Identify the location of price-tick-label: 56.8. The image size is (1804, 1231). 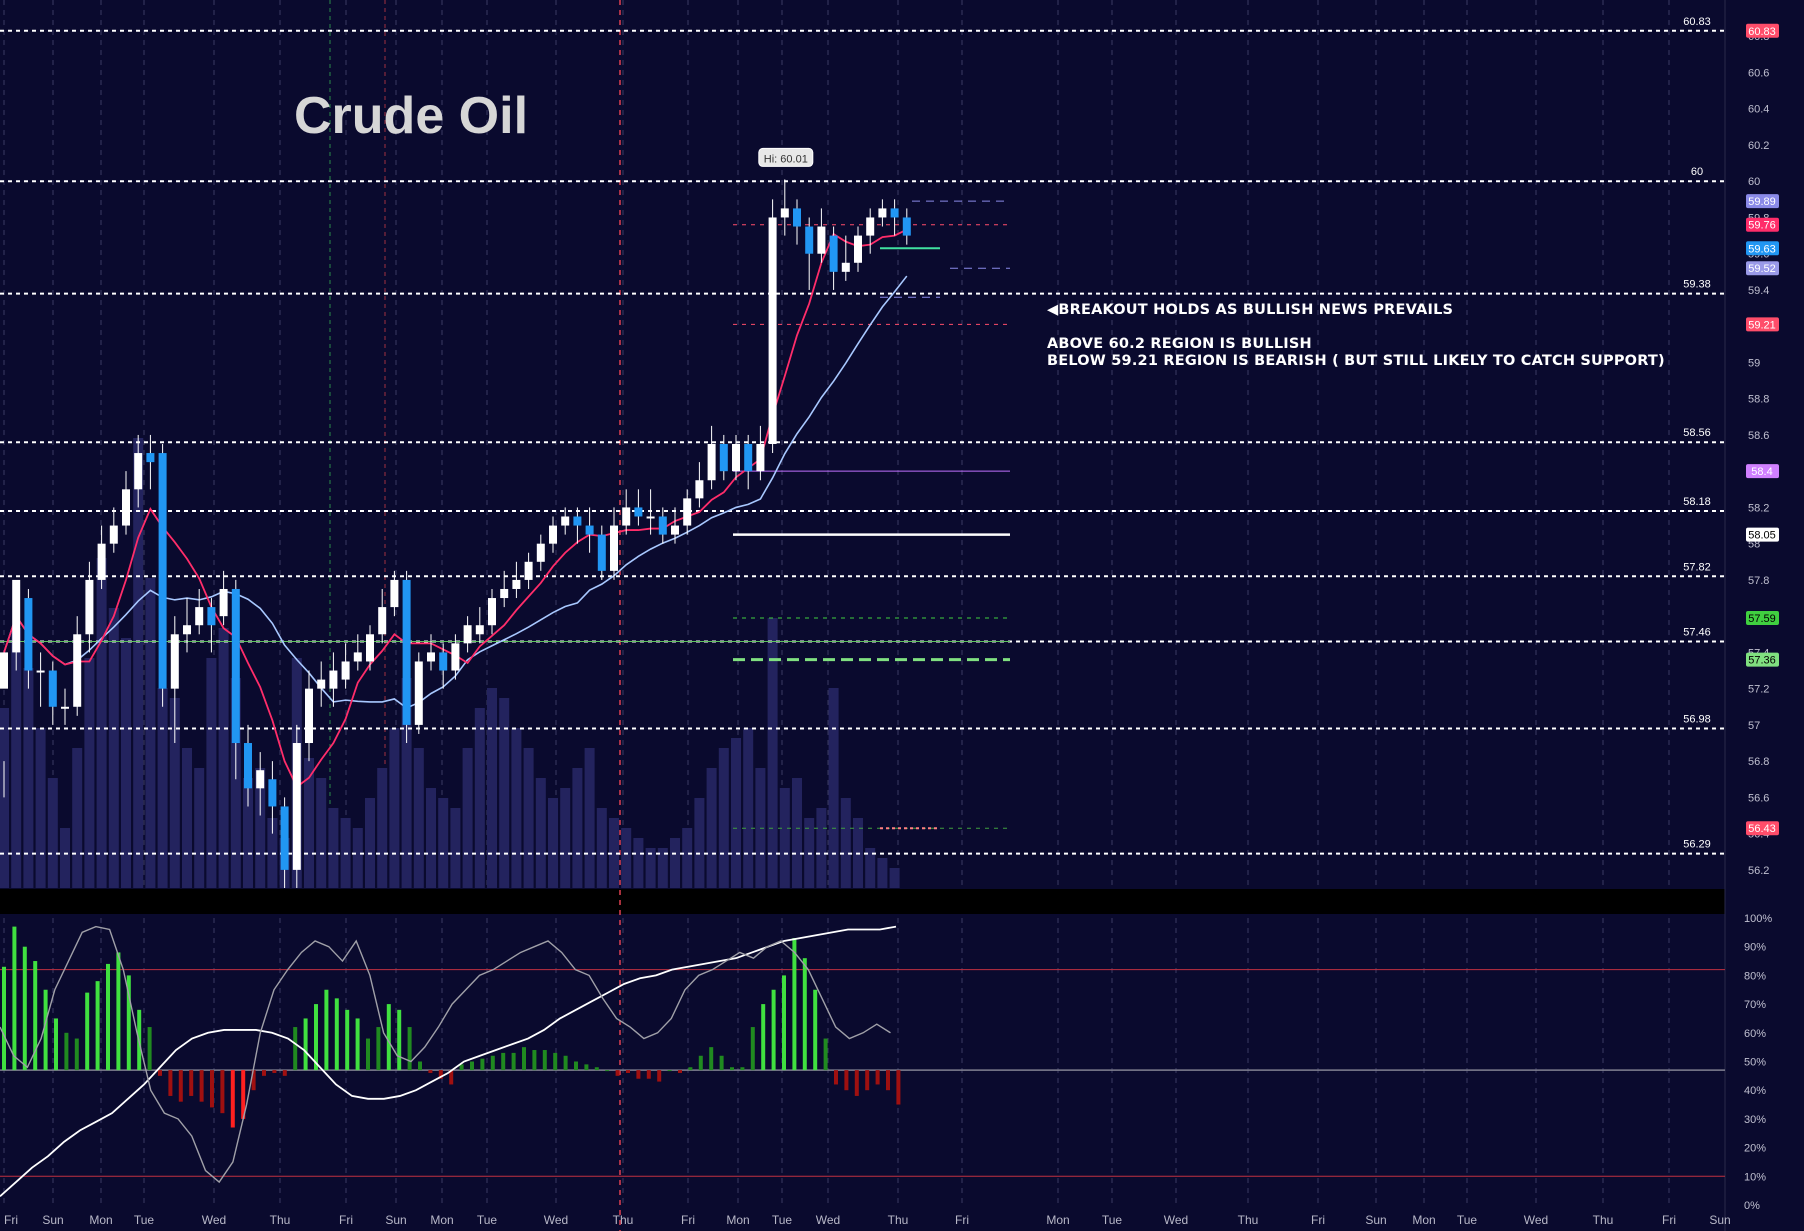
(1758, 762).